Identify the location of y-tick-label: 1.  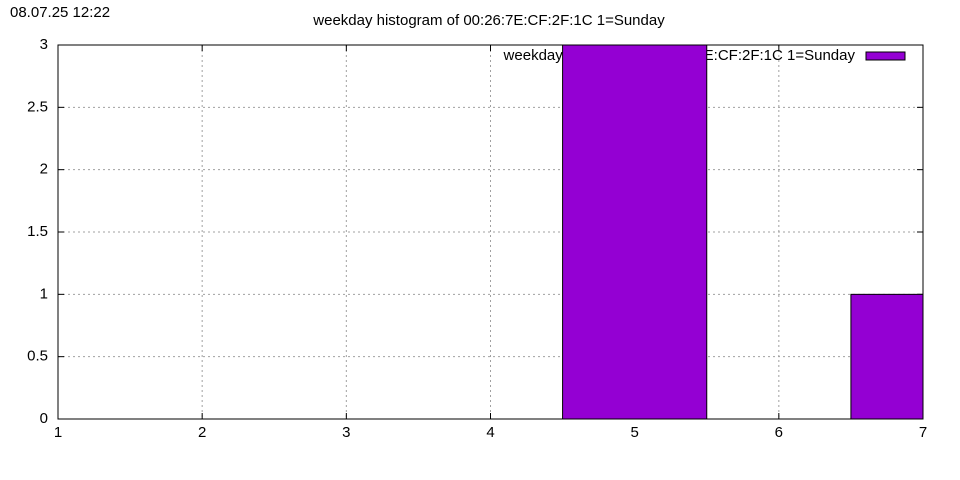
(44, 293).